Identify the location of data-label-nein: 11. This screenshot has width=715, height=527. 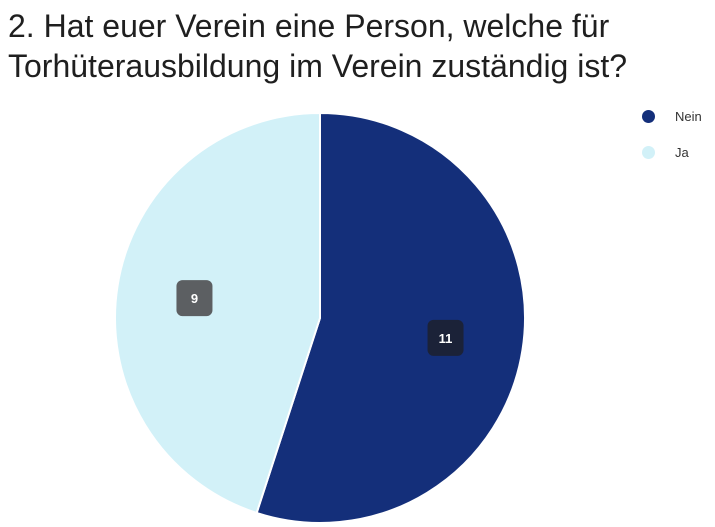
(445, 337).